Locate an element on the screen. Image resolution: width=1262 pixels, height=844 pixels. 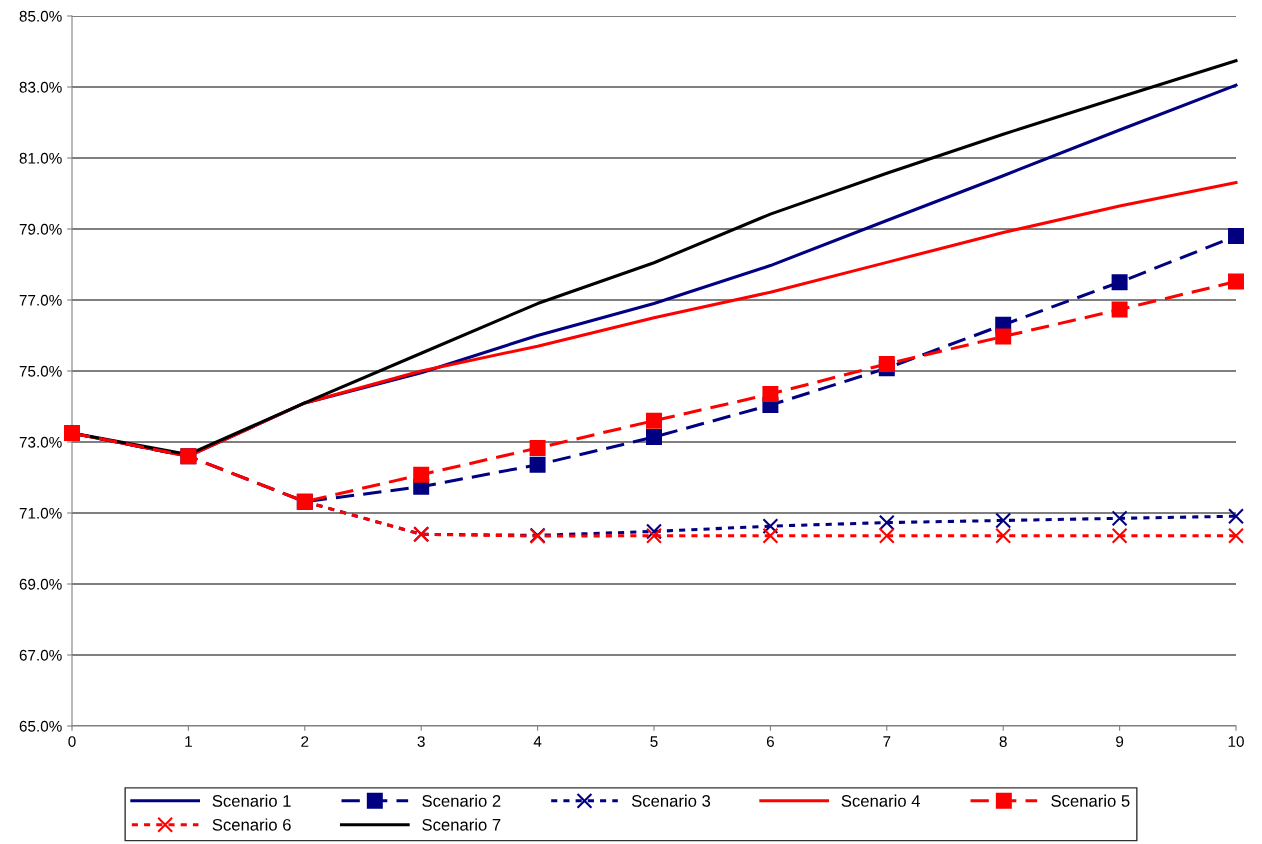
y-tick-label: 77.0% is located at coordinates (40, 300).